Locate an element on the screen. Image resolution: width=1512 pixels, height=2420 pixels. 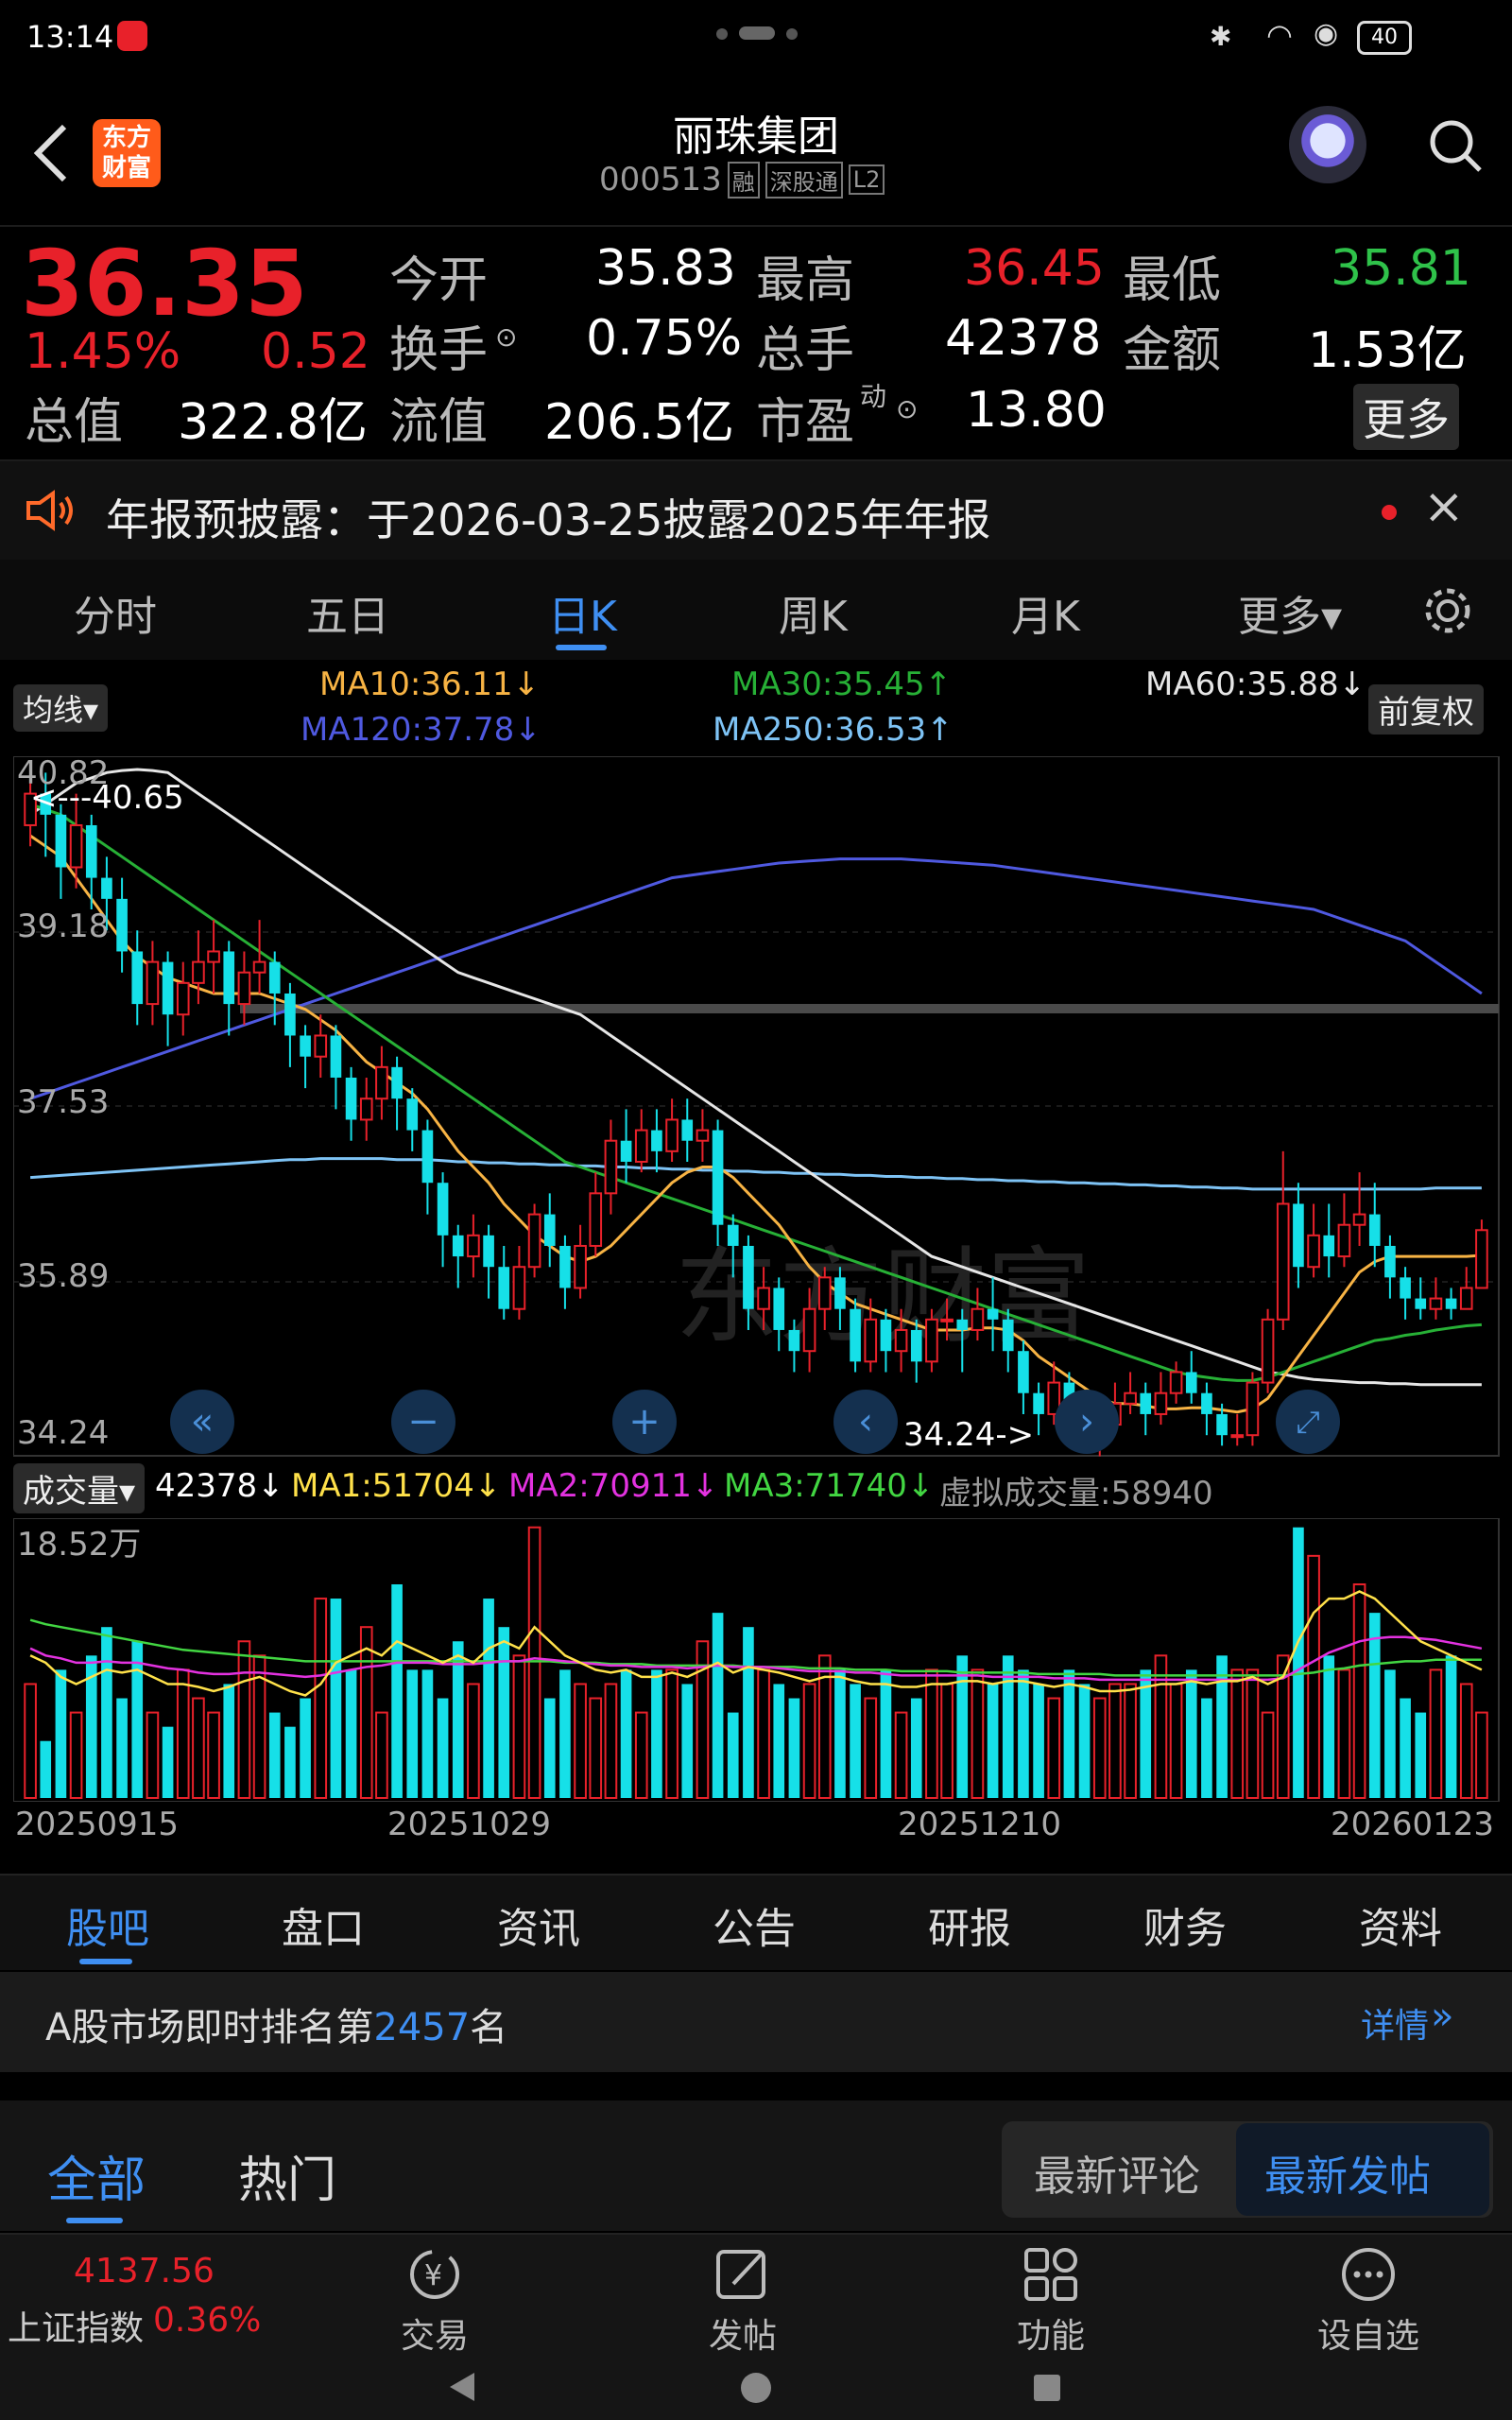
fullscreen-button: ⤢ is located at coordinates (1308, 1422).